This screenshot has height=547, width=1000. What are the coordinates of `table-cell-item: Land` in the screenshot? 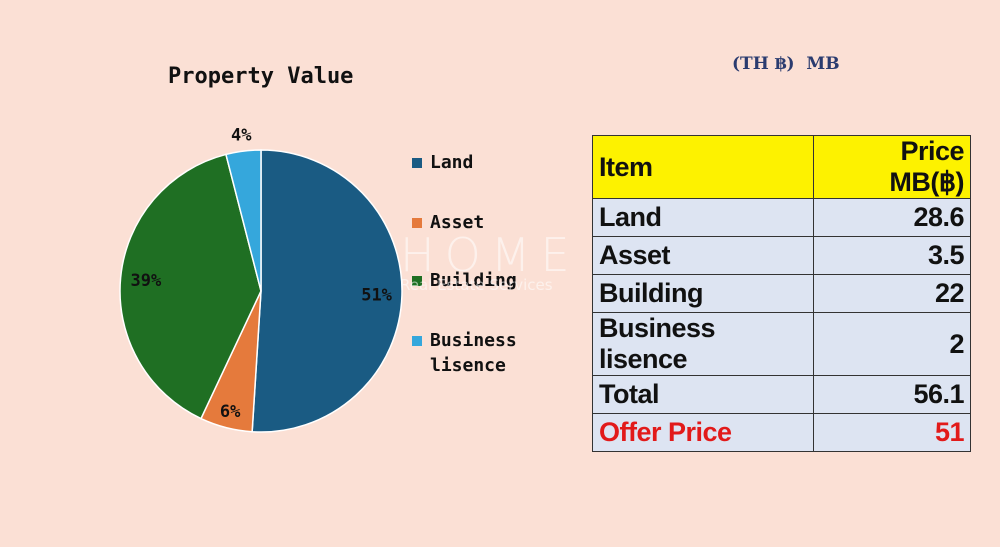 It's located at (703, 217).